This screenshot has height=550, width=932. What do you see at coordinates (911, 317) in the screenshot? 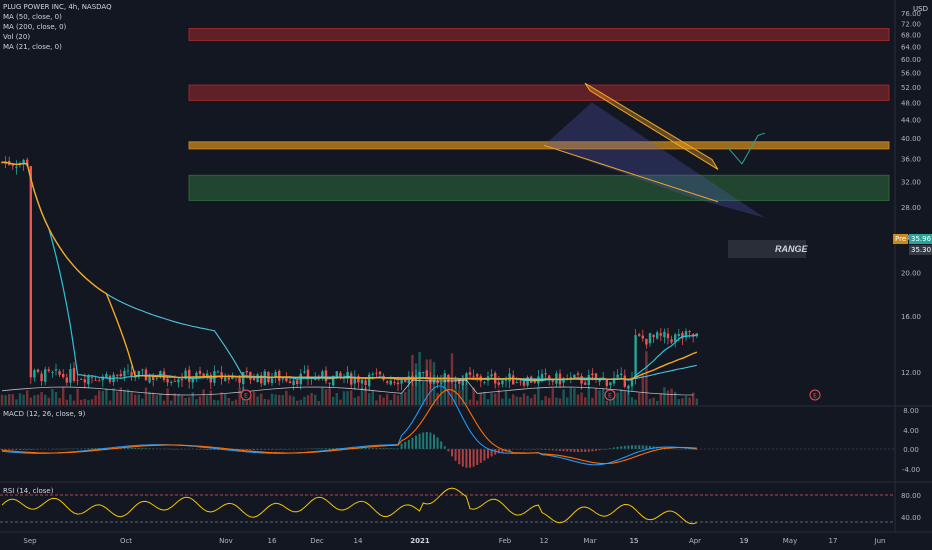
I see `price-tick-label: 16.00` at bounding box center [911, 317].